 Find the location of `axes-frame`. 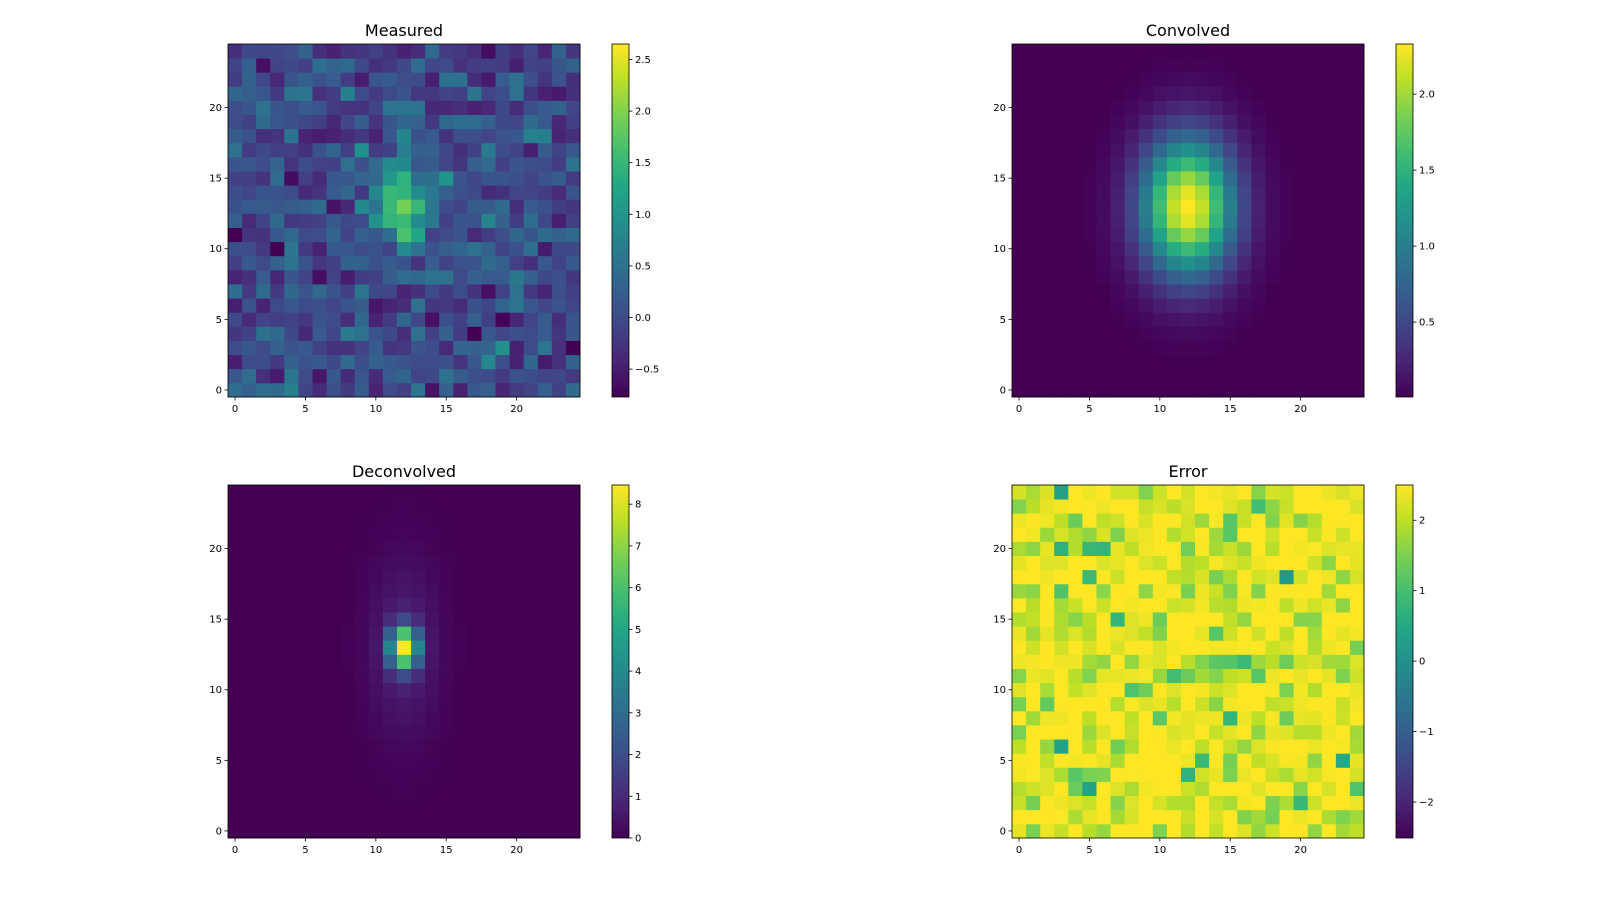

axes-frame is located at coordinates (1188, 220).